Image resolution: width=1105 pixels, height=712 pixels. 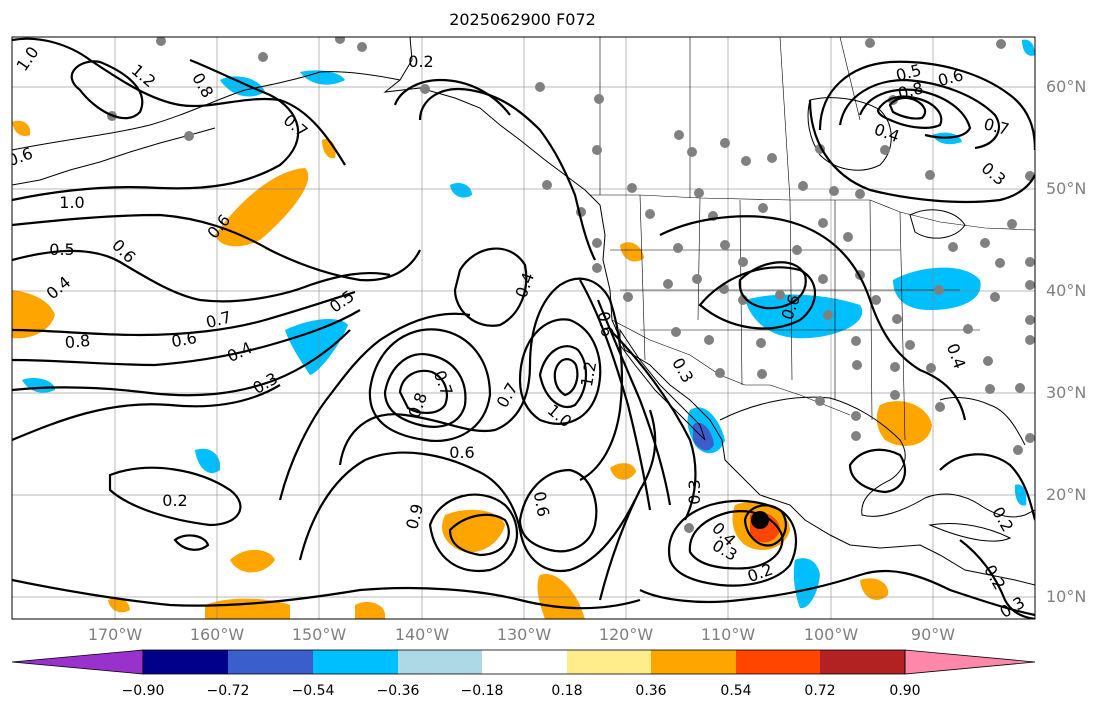 I want to click on baja-peninsula, so click(x=662, y=384).